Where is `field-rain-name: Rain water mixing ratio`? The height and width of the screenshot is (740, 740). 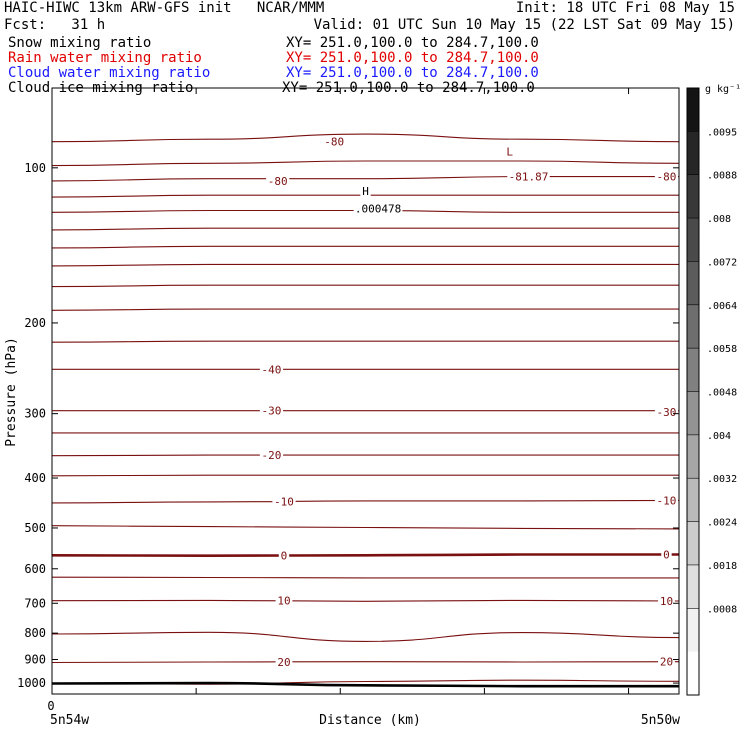
field-rain-name: Rain water mixing ratio is located at coordinates (105, 58).